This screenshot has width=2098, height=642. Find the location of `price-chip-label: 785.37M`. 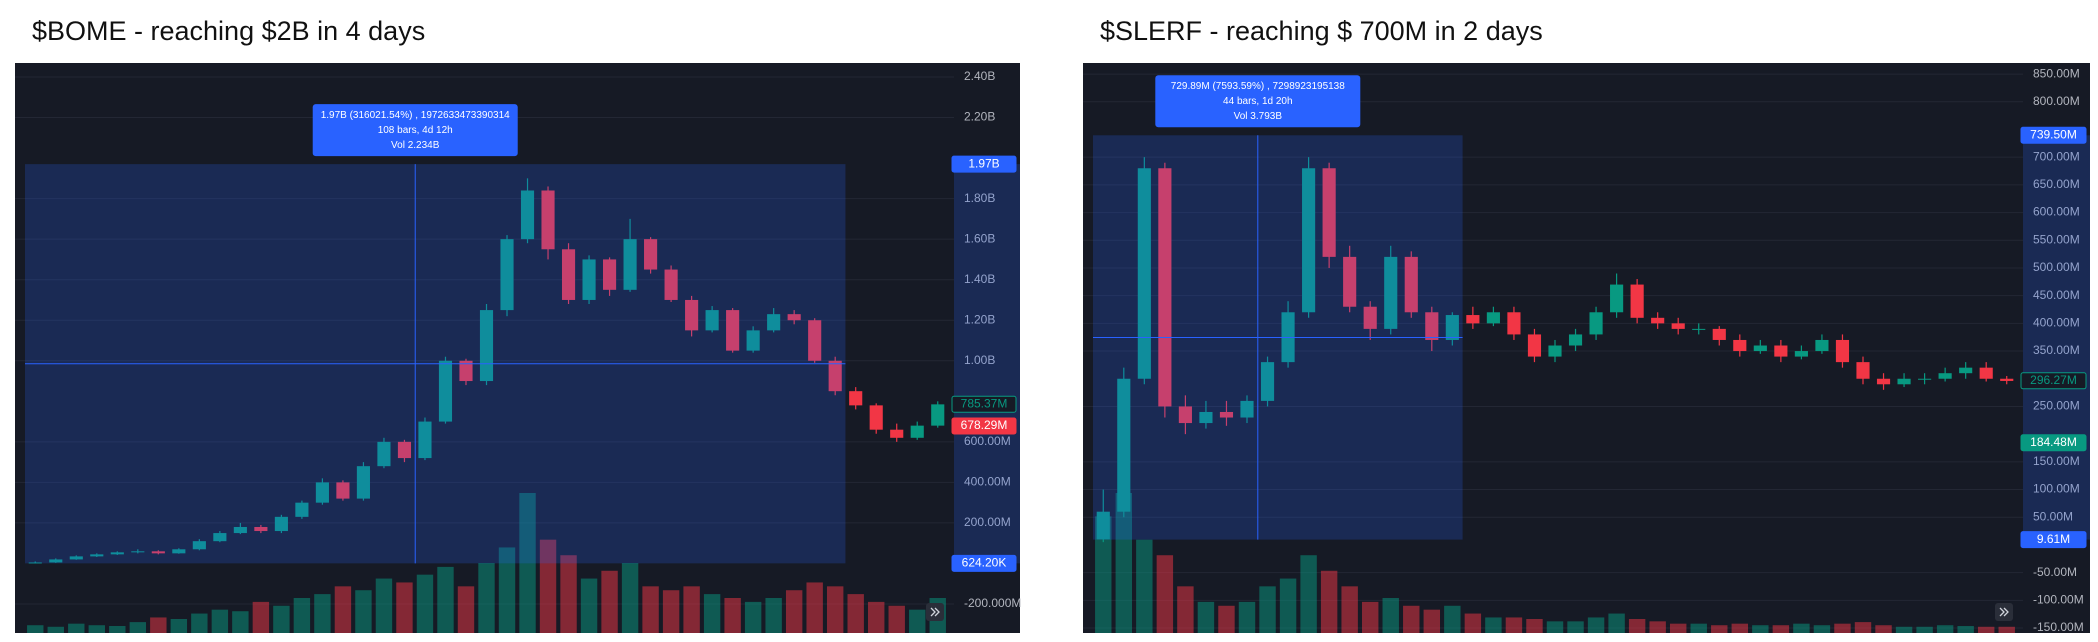

price-chip-label: 785.37M is located at coordinates (984, 403).